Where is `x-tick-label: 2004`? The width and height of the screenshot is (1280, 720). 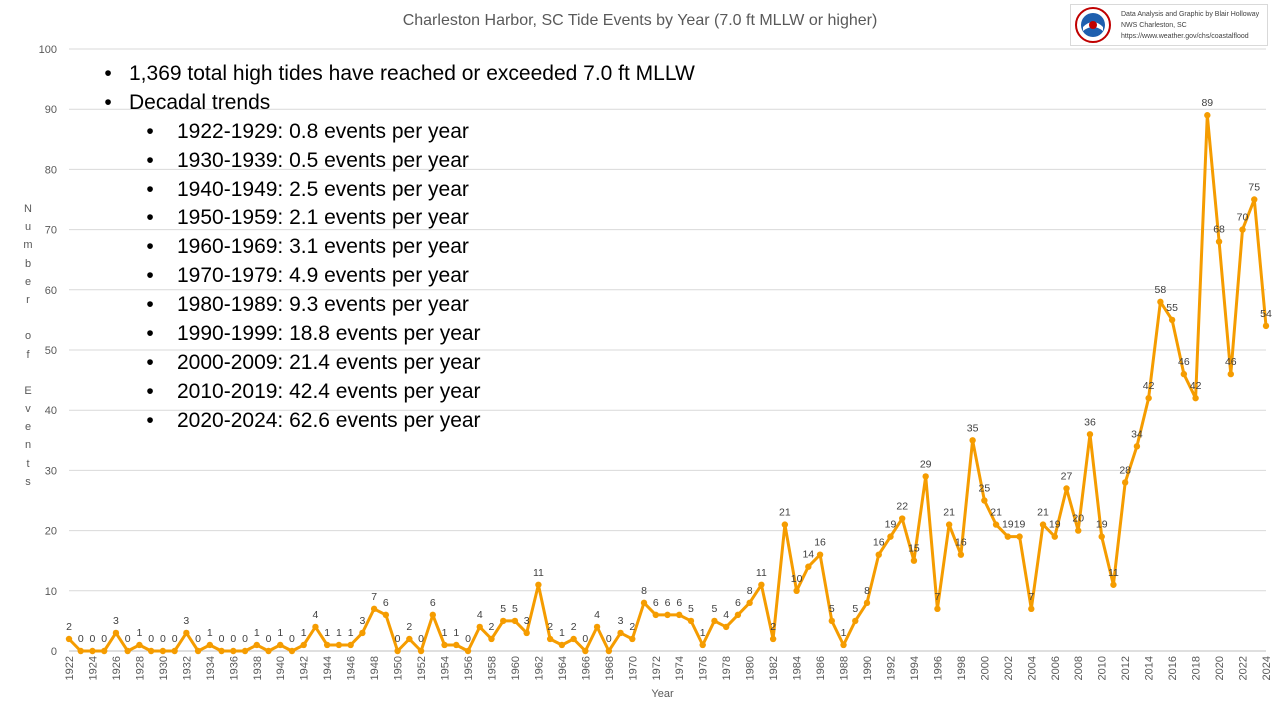
x-tick-label: 2004 is located at coordinates (1032, 668).